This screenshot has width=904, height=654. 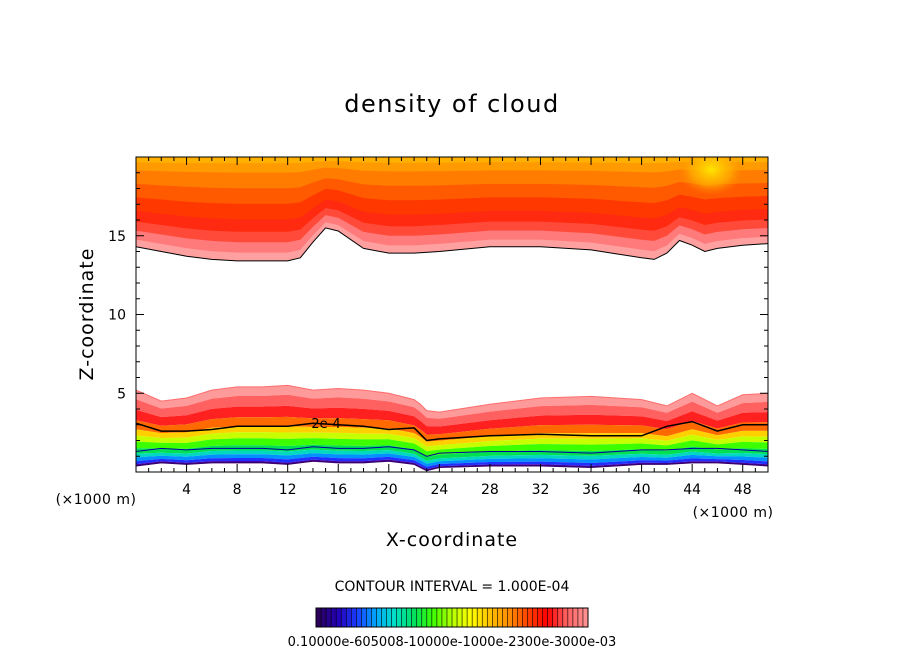 What do you see at coordinates (733, 513) in the screenshot?
I see `x-unit-right-label: (×1000 m)` at bounding box center [733, 513].